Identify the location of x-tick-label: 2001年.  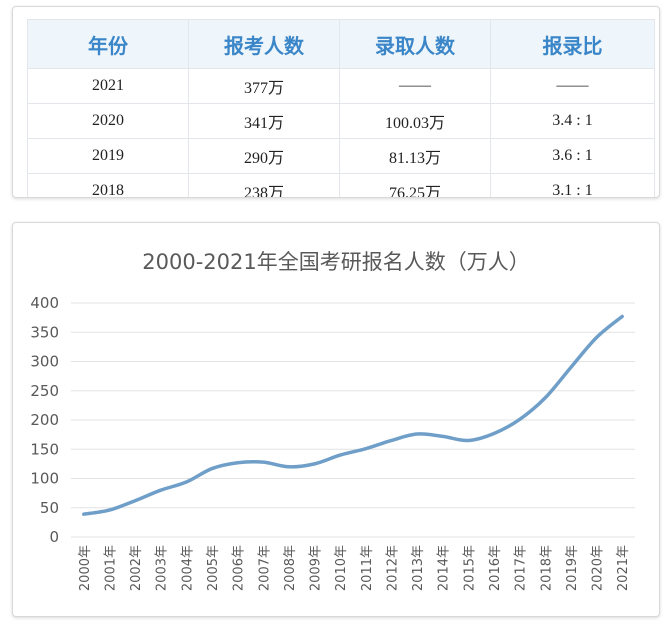
(110, 568).